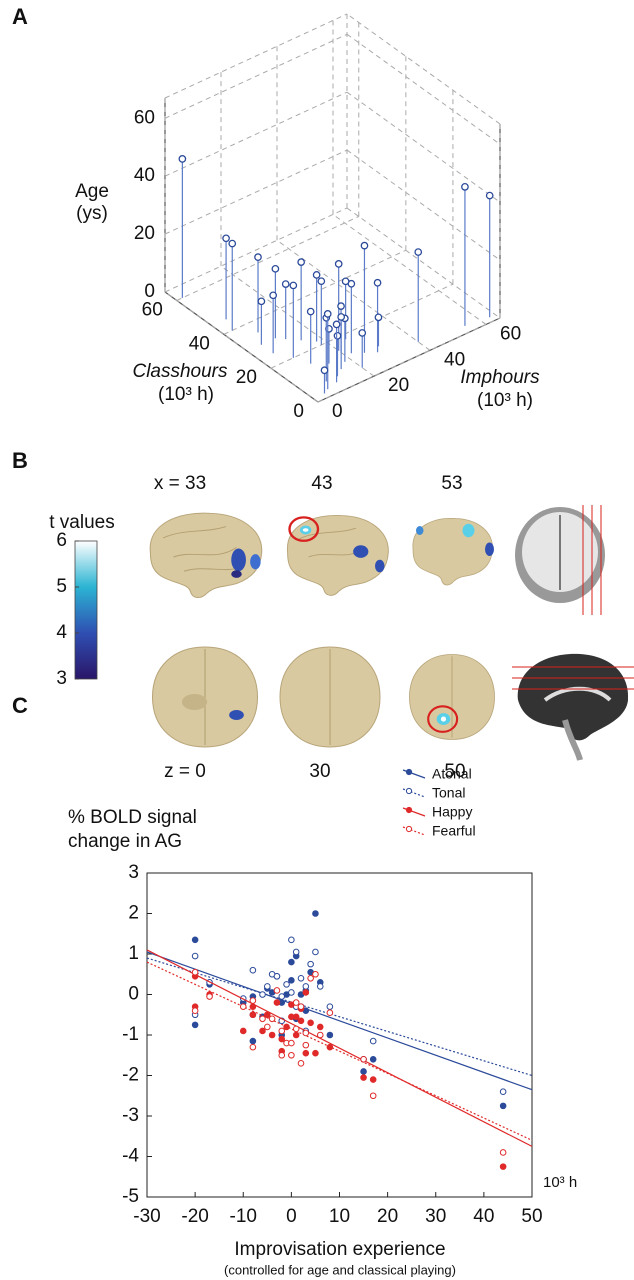  Describe the element at coordinates (133, 872) in the screenshot. I see `y-tick-label: 3` at that location.